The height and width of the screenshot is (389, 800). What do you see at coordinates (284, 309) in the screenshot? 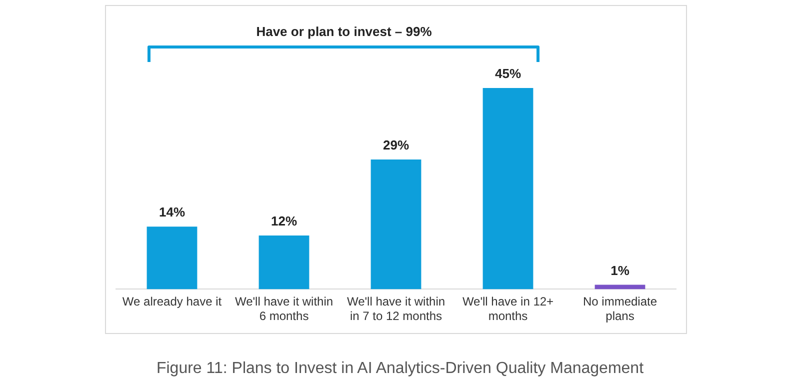
I see `x-tick-label: We'll have it within 6 months` at bounding box center [284, 309].